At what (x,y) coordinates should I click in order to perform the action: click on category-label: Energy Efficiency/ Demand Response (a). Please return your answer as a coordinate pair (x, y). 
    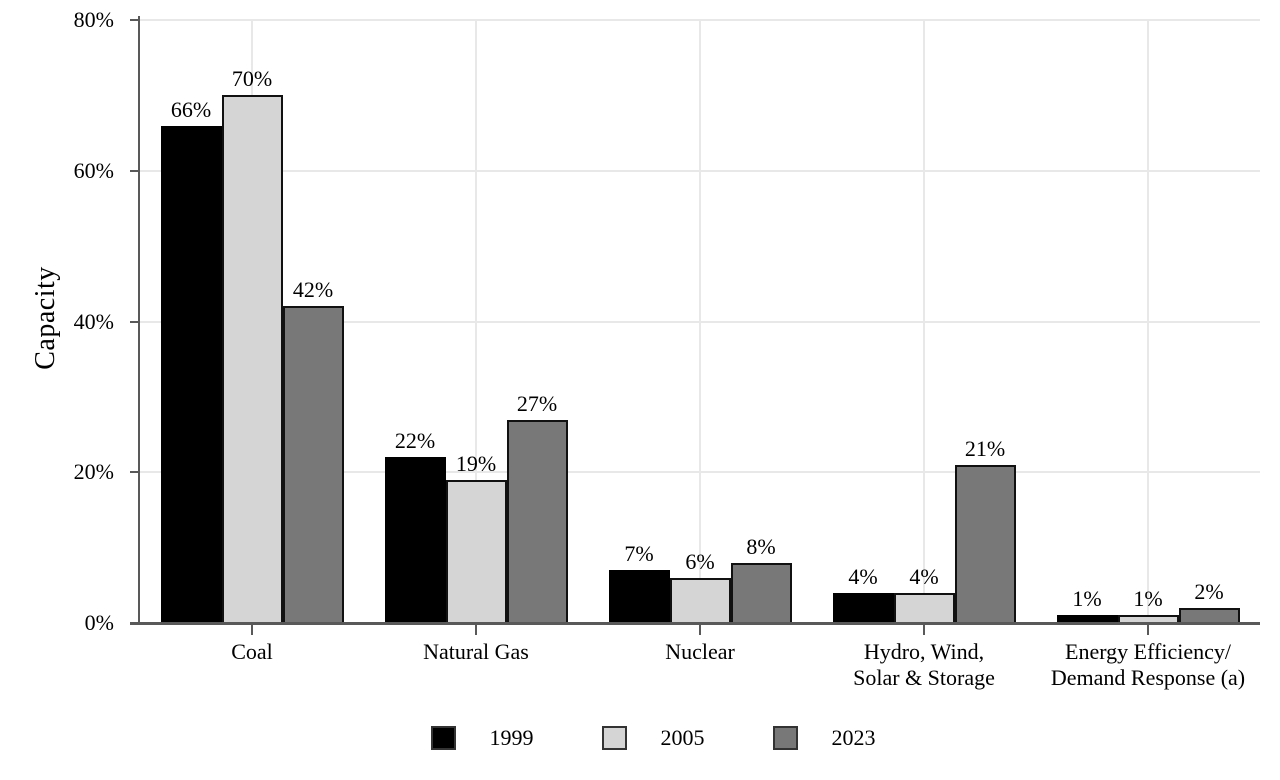
    Looking at the image, I should click on (1148, 664).